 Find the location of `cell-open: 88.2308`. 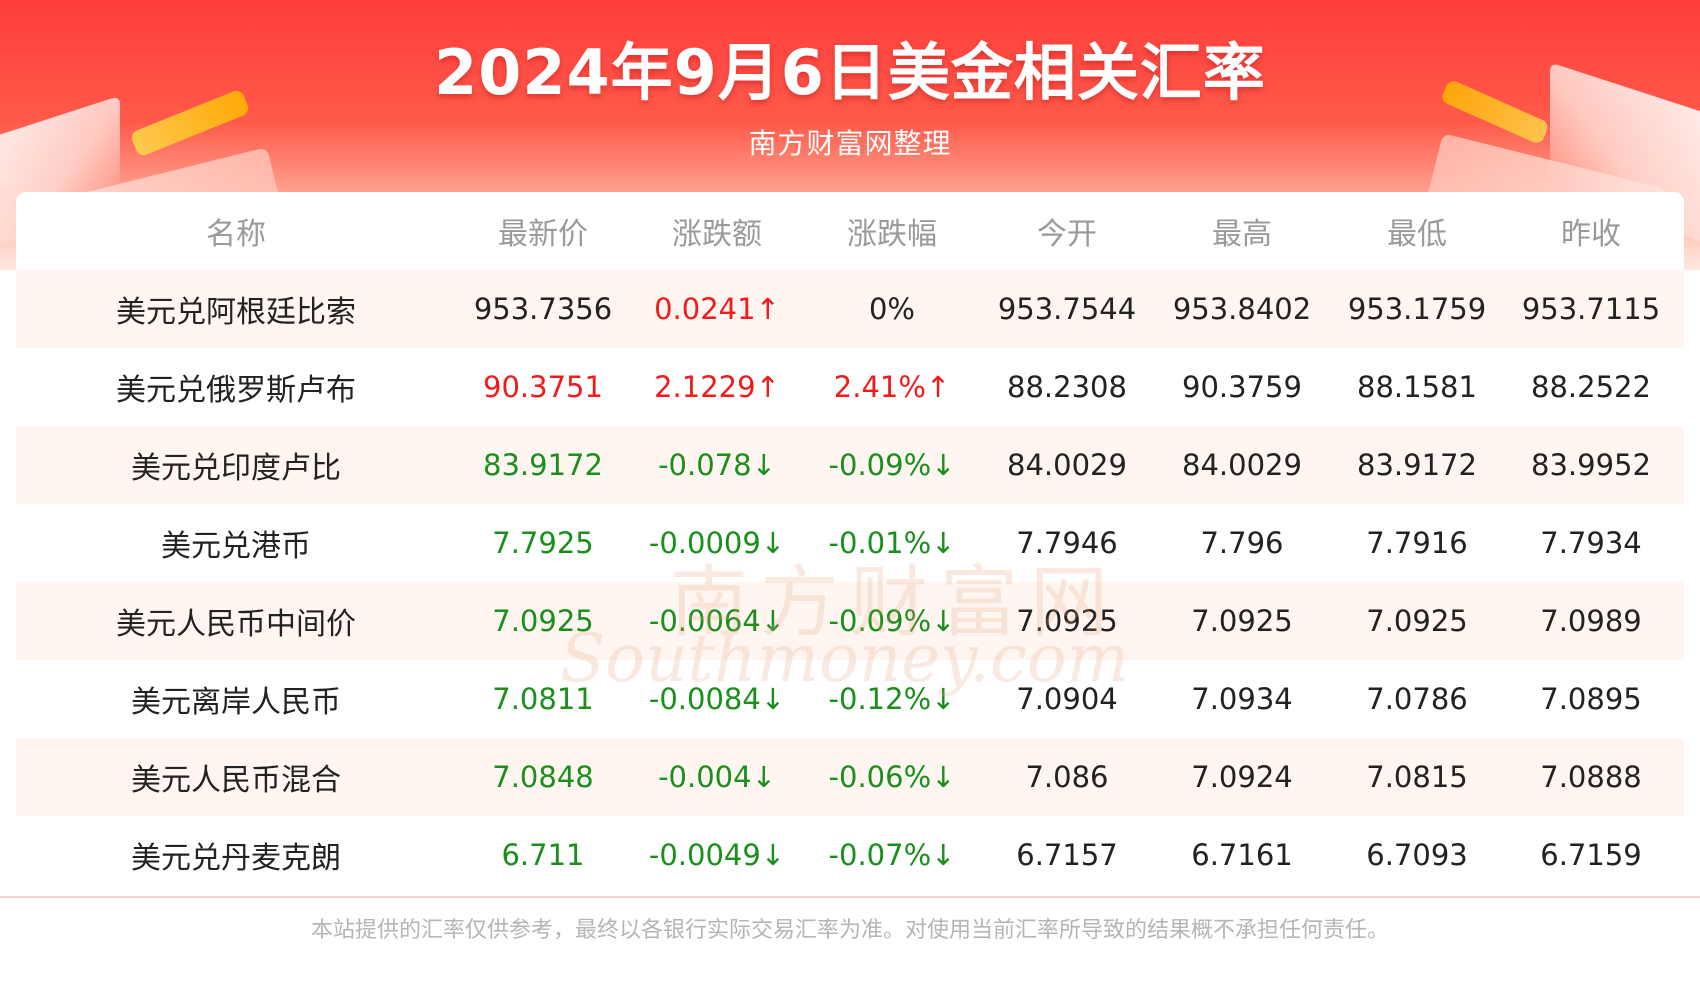

cell-open: 88.2308 is located at coordinates (1067, 387).